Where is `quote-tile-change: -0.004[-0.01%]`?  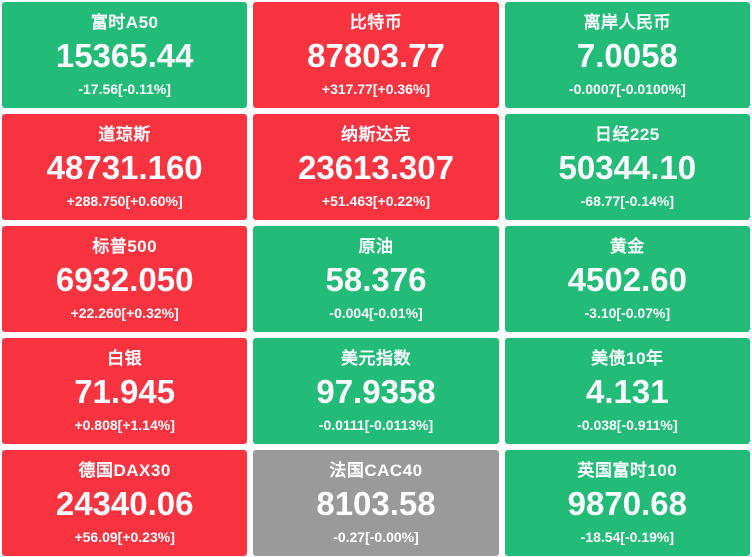
quote-tile-change: -0.004[-0.01%] is located at coordinates (376, 313).